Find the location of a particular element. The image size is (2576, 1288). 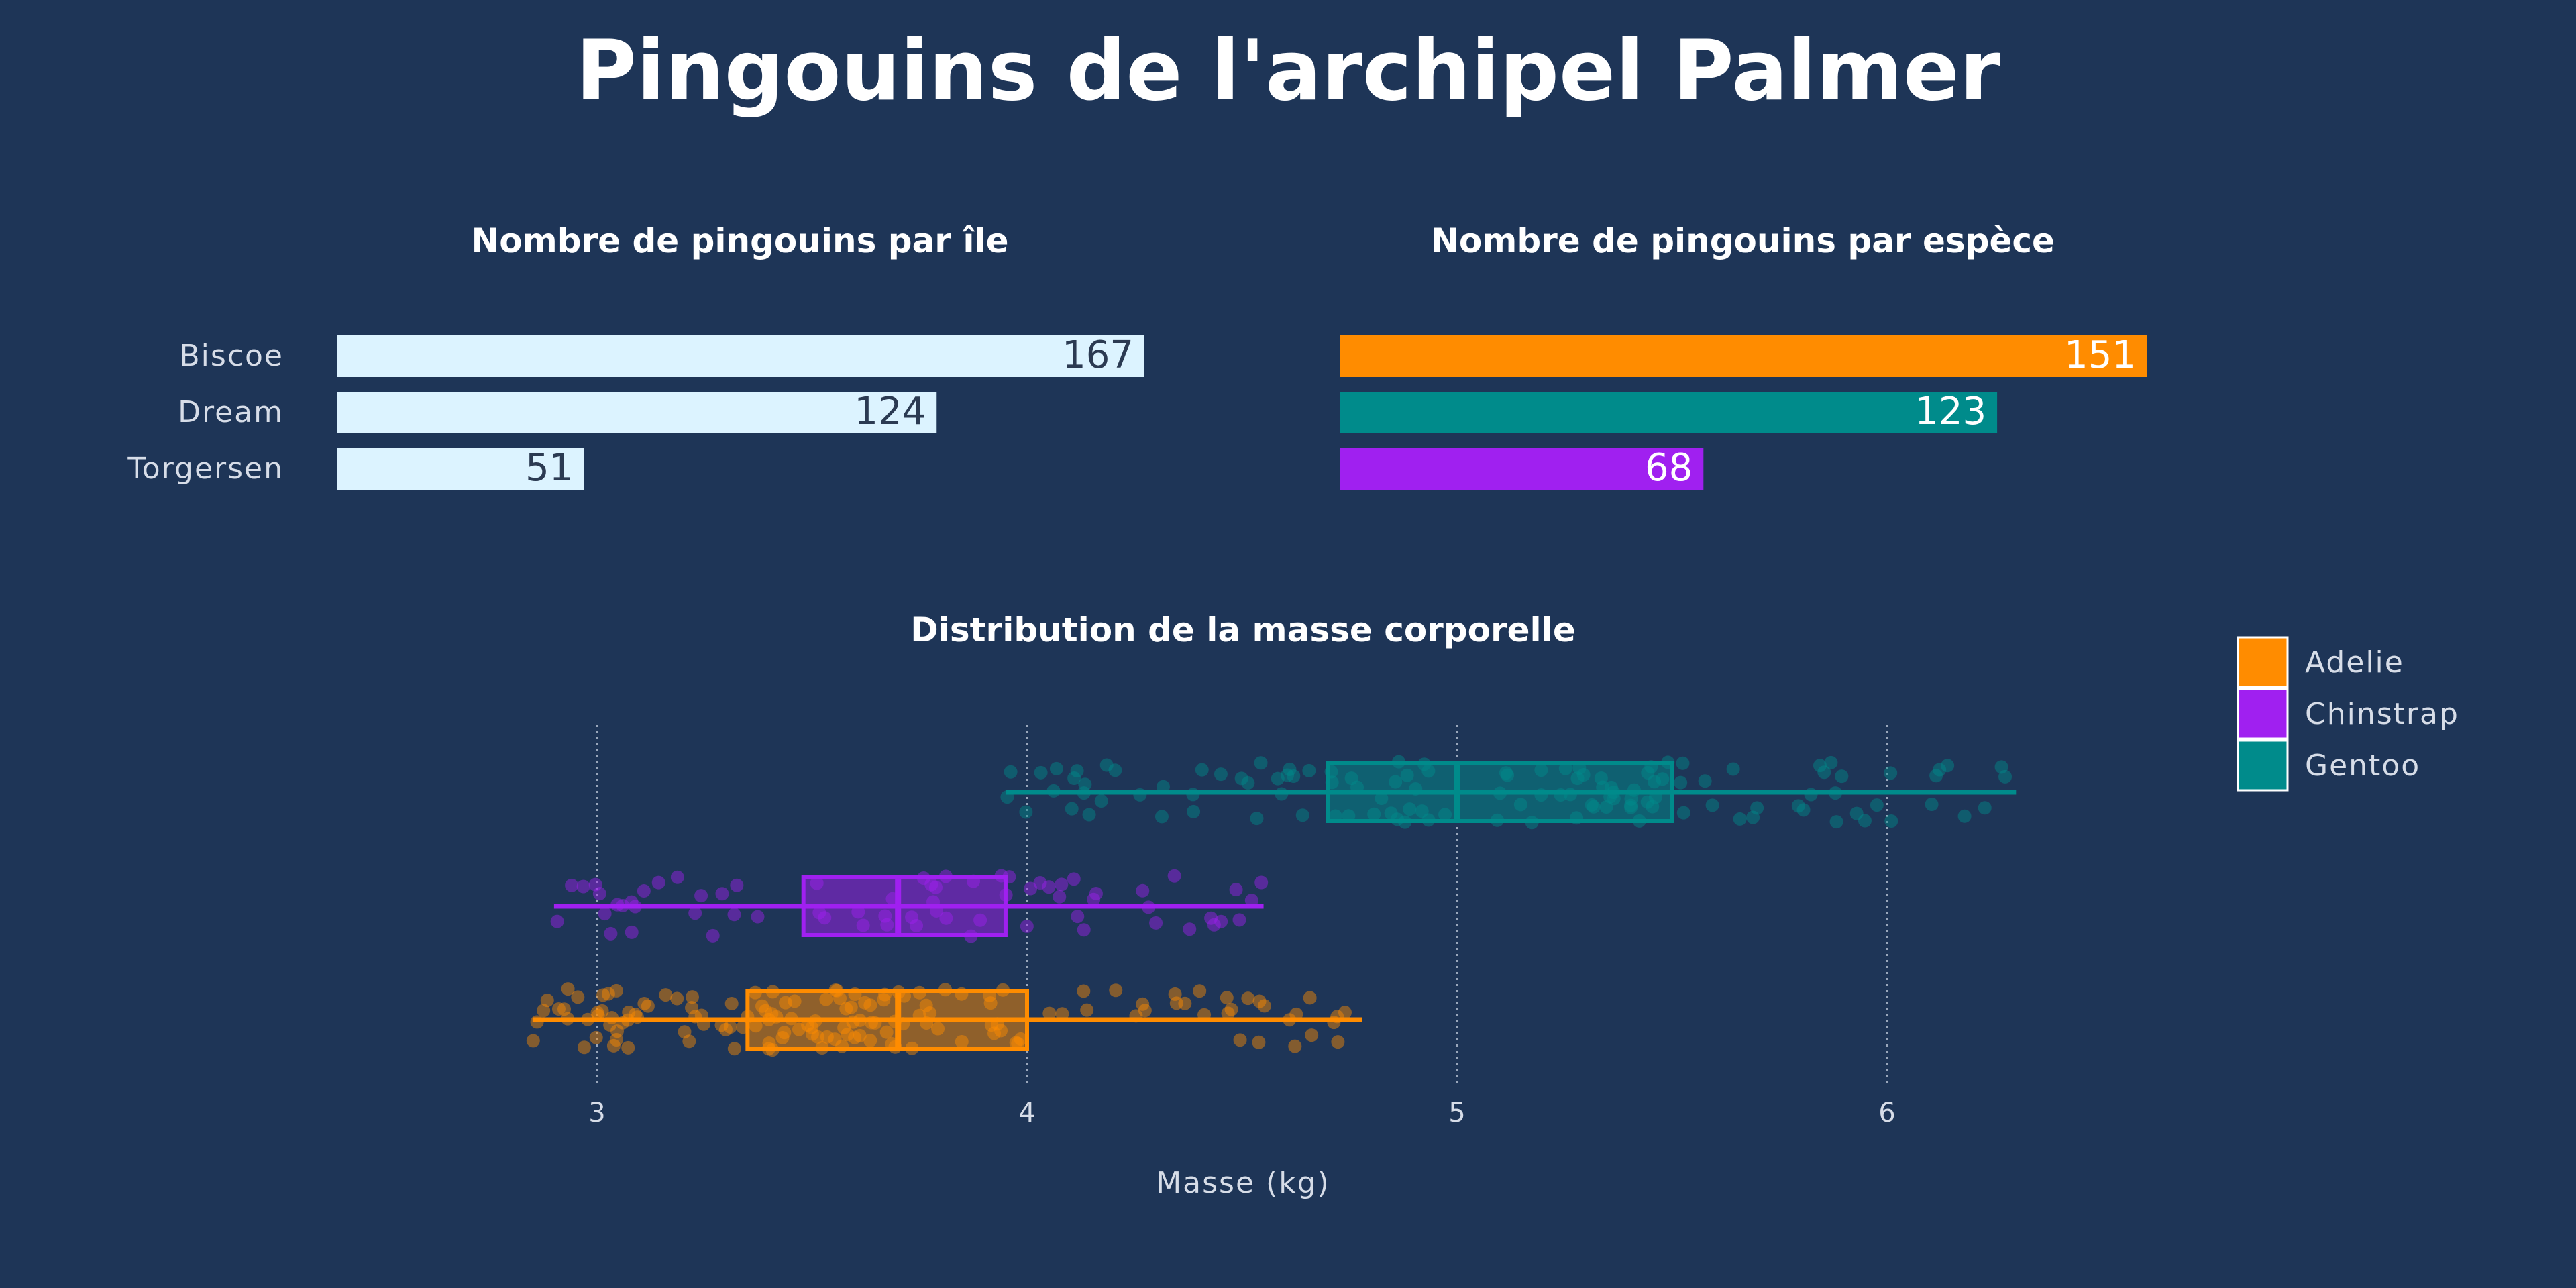

chart-title-island: Nombre de pingouins par île is located at coordinates (739, 240).